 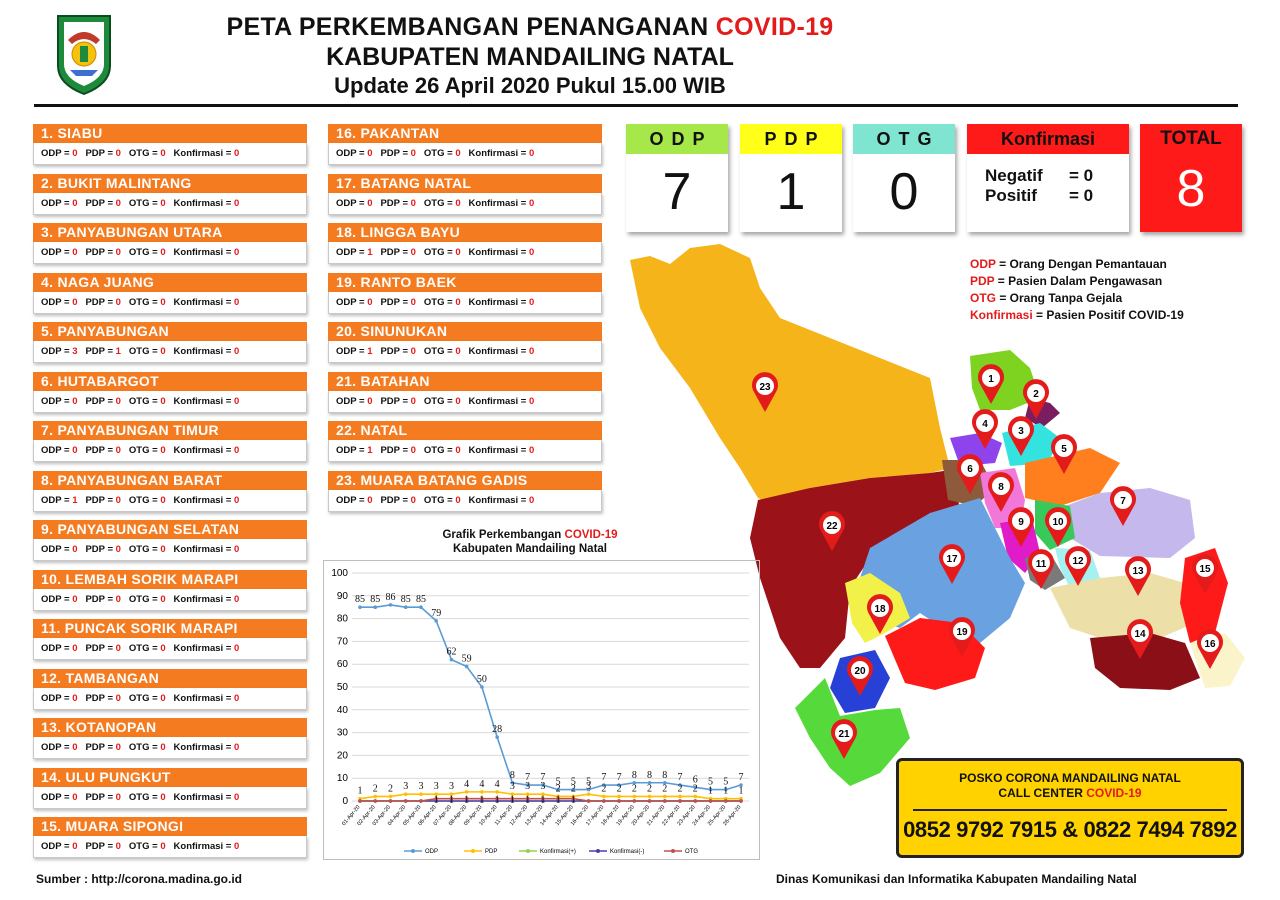 What do you see at coordinates (904, 139) in the screenshot?
I see `otg-stat-label: OTG` at bounding box center [904, 139].